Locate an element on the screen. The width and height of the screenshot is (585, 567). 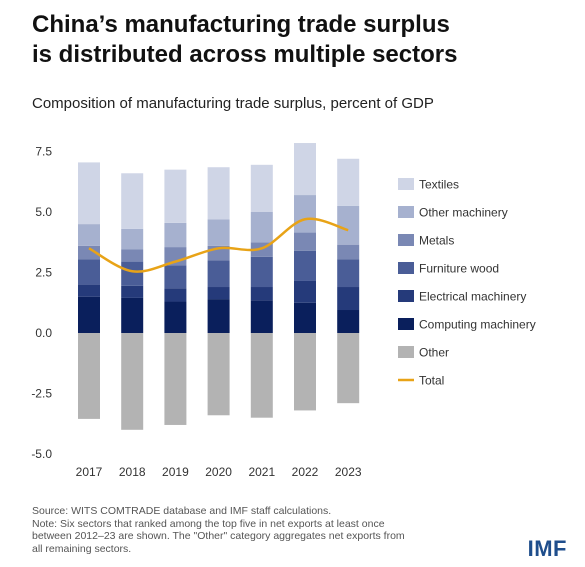
bar-furniture-wood-2020 is located at coordinates (218, 274).